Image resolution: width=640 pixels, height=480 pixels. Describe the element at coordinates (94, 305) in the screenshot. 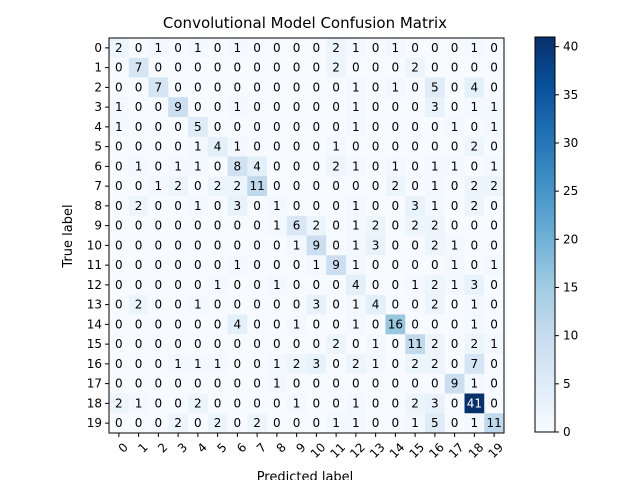

I see `y-tick-label: 13` at that location.